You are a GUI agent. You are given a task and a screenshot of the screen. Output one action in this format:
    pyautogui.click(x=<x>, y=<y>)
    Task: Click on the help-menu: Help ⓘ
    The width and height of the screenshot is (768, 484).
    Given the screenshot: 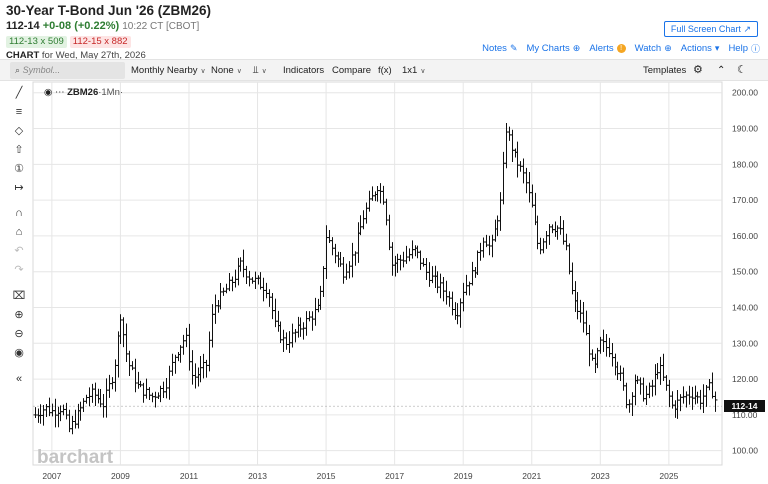 What is the action you would take?
    pyautogui.click(x=744, y=48)
    